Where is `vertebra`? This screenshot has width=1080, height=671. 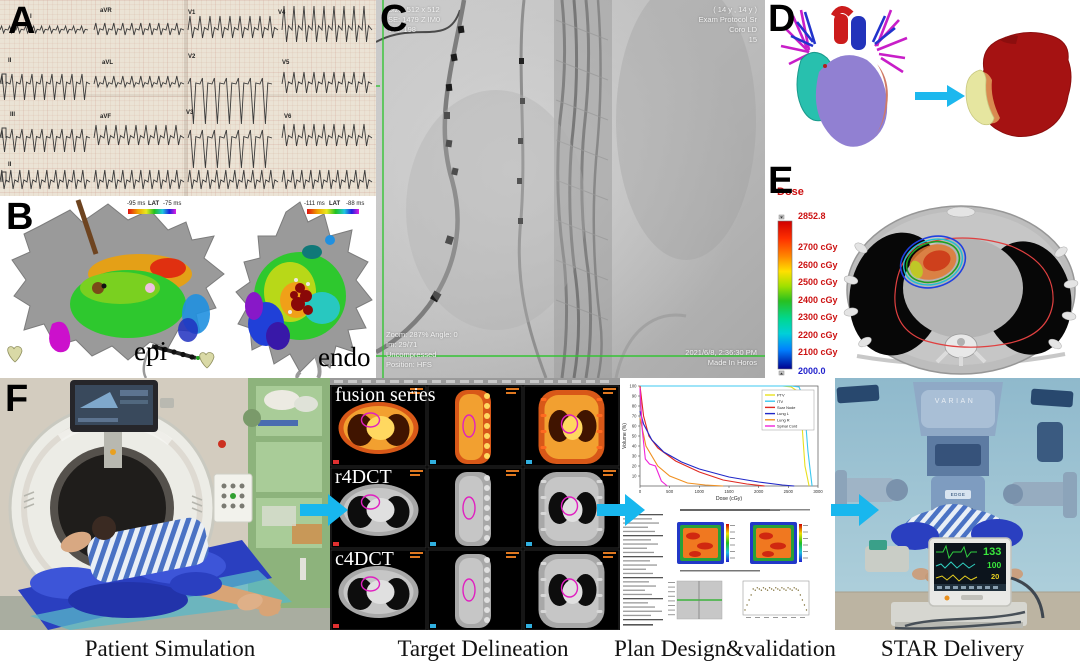
vertebra is located at coordinates (961, 349).